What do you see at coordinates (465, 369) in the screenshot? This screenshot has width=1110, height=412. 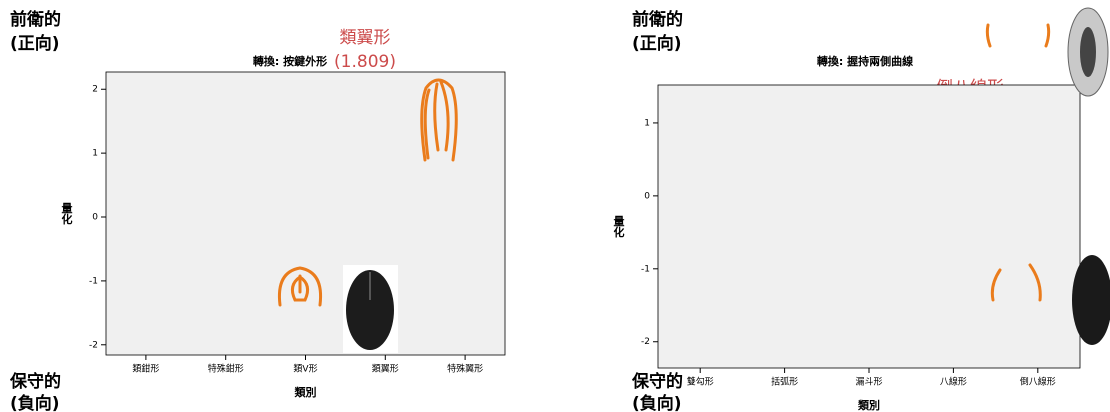 I see `x-tick-label: 特殊翼形` at bounding box center [465, 369].